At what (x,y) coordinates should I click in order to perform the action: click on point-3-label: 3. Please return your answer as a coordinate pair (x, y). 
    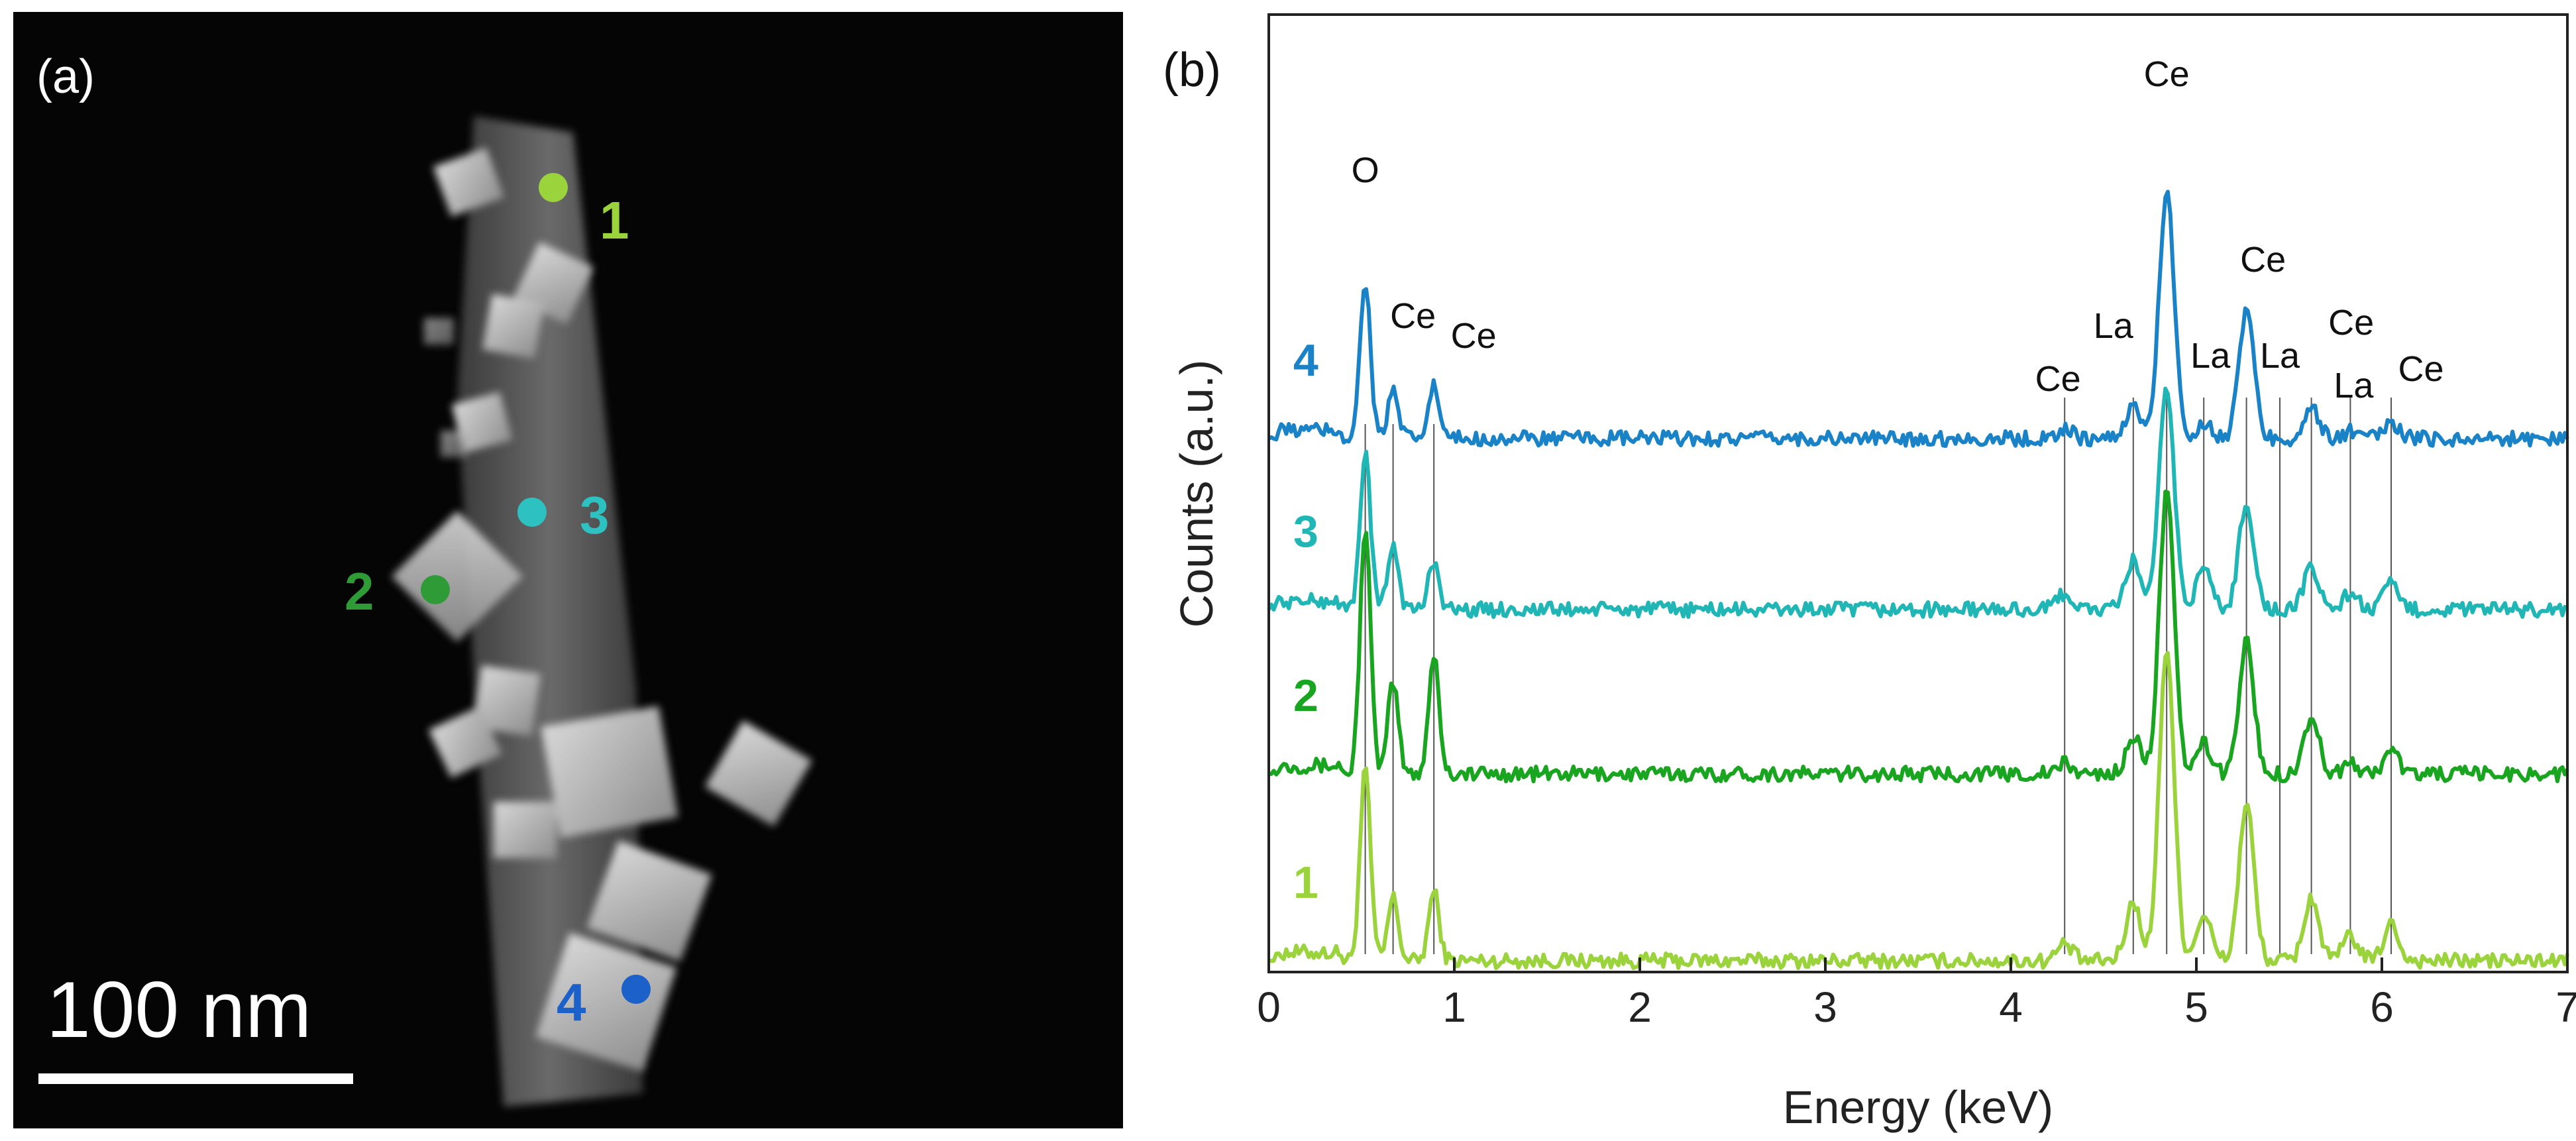
    Looking at the image, I should click on (595, 515).